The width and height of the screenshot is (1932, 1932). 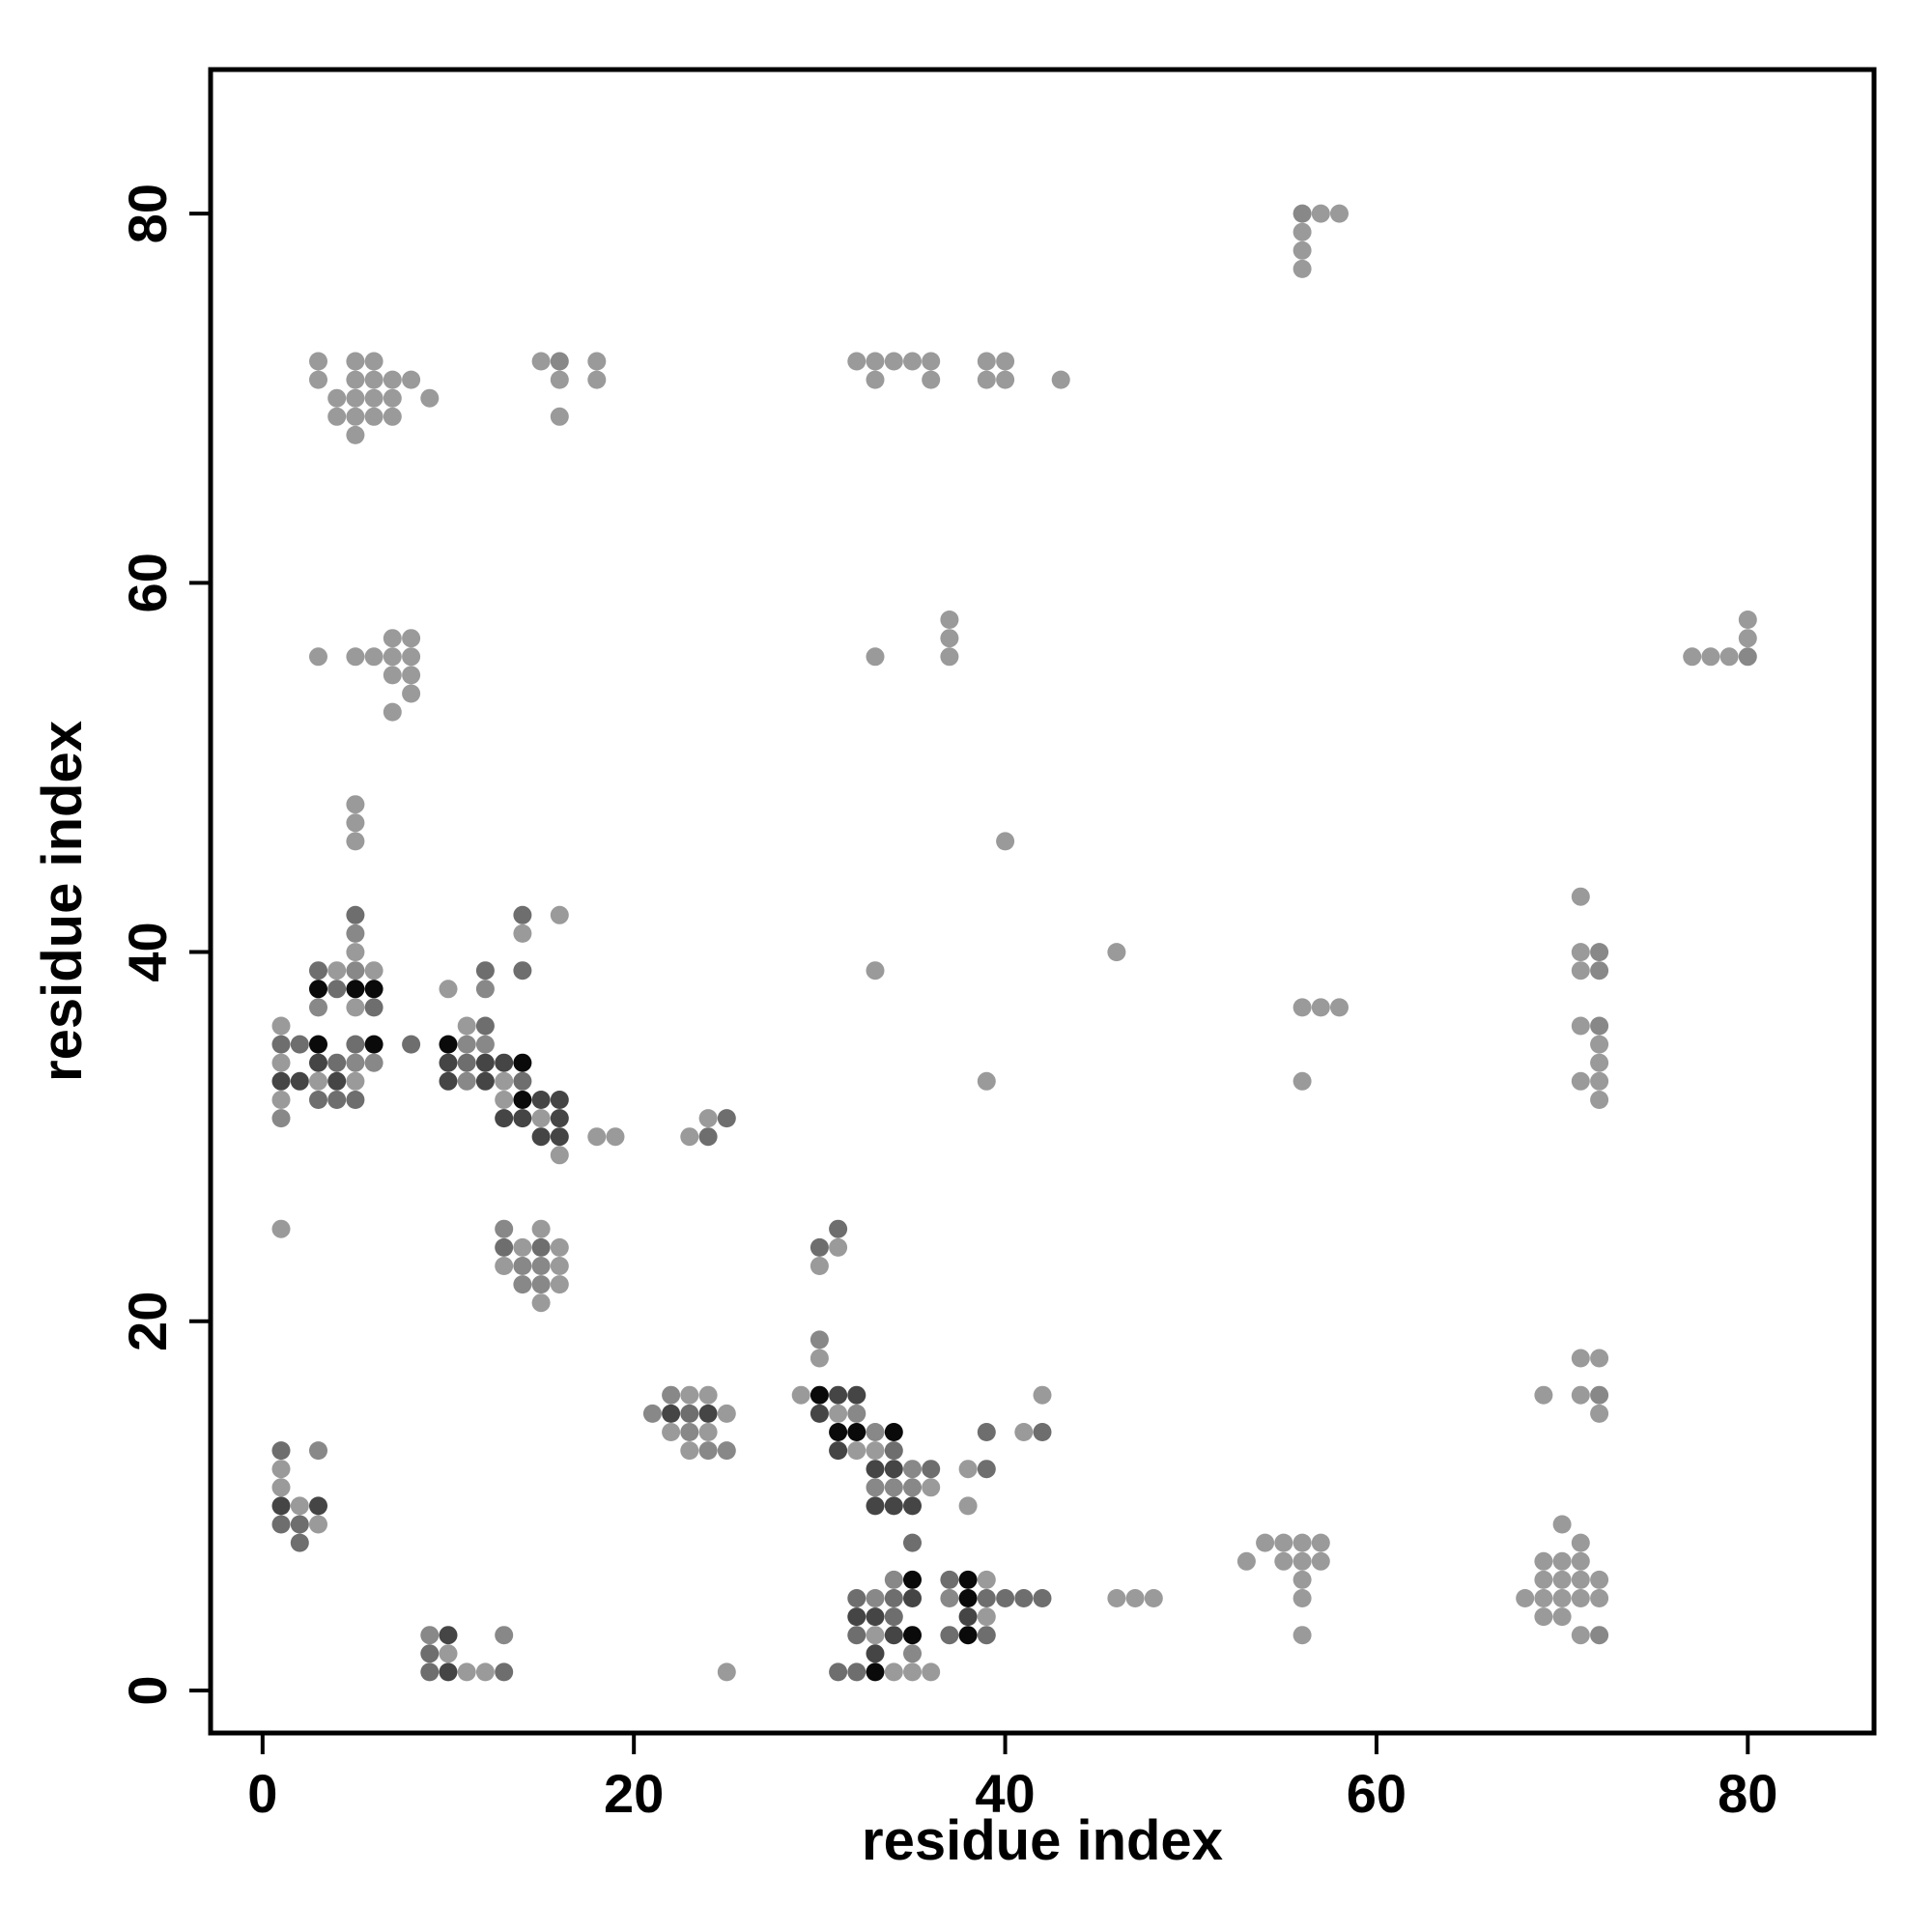 What do you see at coordinates (1005, 1793) in the screenshot?
I see `x-tick-label: 40` at bounding box center [1005, 1793].